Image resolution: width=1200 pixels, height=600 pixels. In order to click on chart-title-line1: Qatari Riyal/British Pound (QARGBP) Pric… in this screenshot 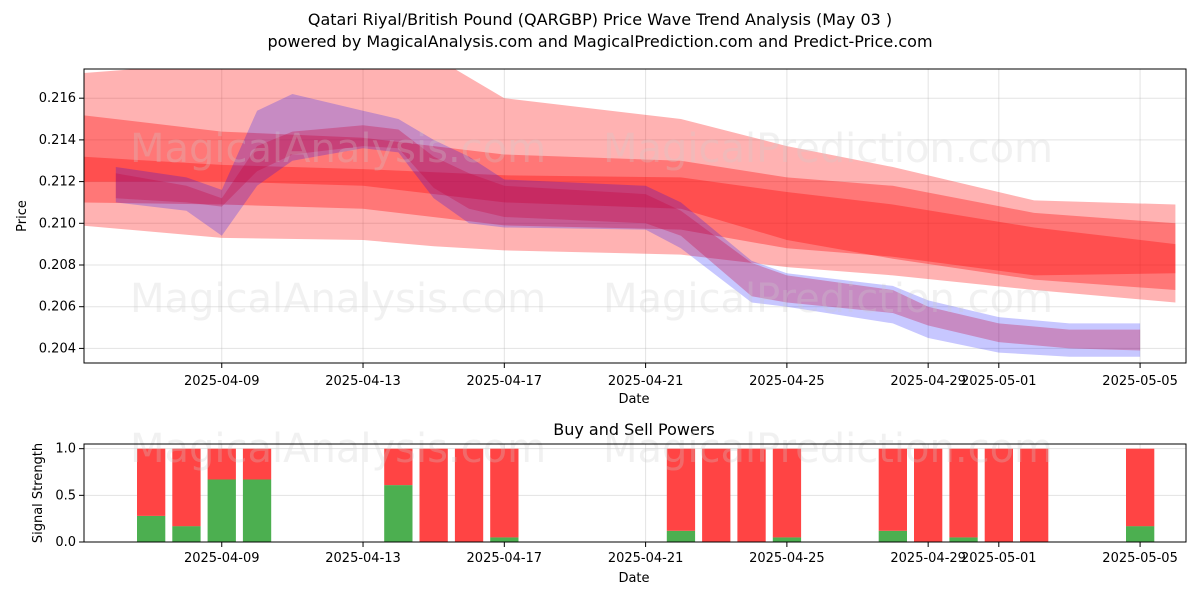, I will do `click(600, 19)`.